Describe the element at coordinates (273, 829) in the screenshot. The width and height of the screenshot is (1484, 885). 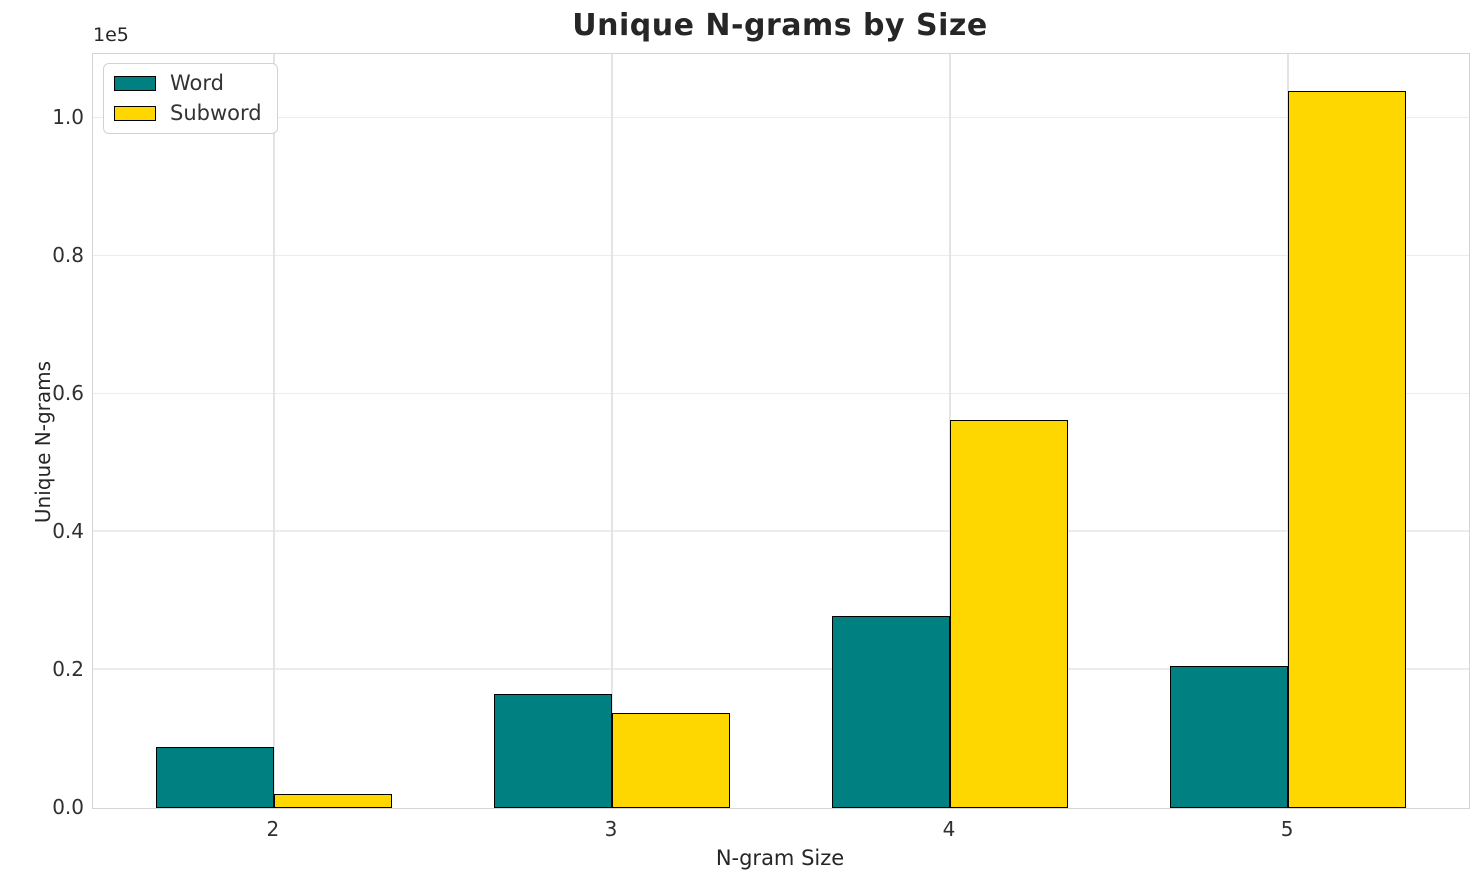
I see `x-tick-2: 2` at that location.